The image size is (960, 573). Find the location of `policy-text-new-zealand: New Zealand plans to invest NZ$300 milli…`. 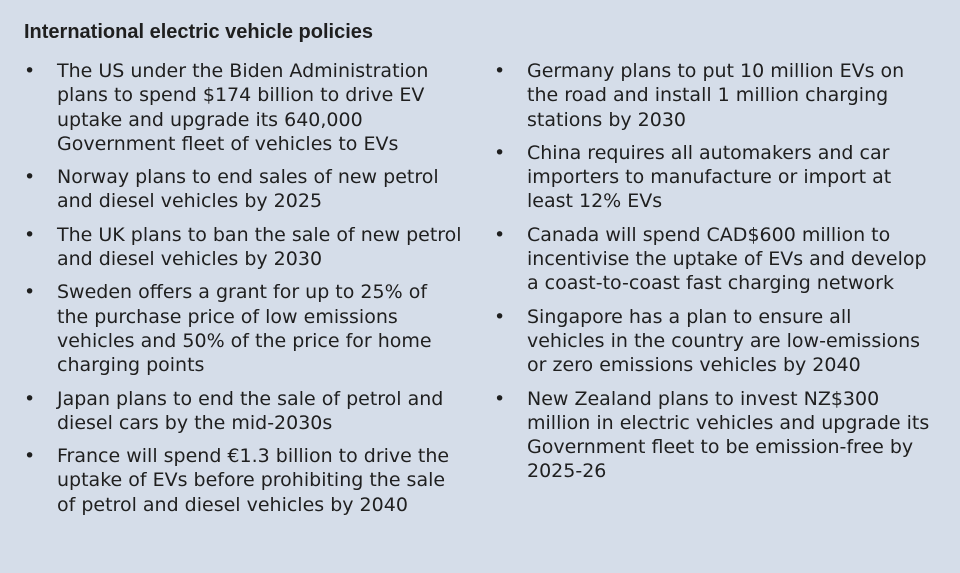

policy-text-new-zealand: New Zealand plans to invest NZ$300 milli… is located at coordinates (728, 435).